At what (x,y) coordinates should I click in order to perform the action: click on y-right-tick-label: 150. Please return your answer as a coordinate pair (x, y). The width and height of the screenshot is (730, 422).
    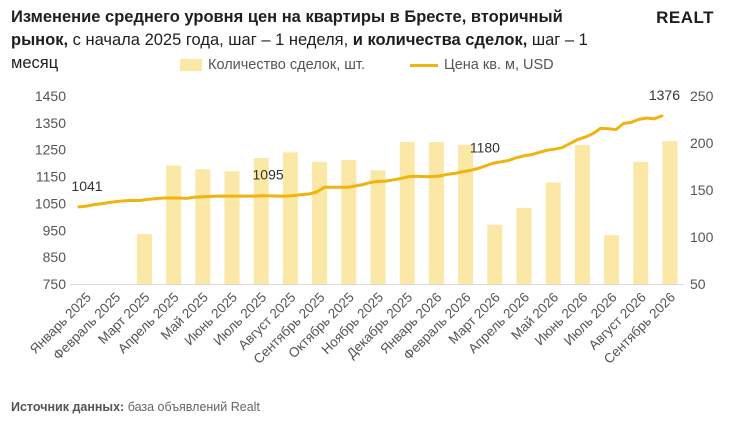
    Looking at the image, I should click on (702, 190).